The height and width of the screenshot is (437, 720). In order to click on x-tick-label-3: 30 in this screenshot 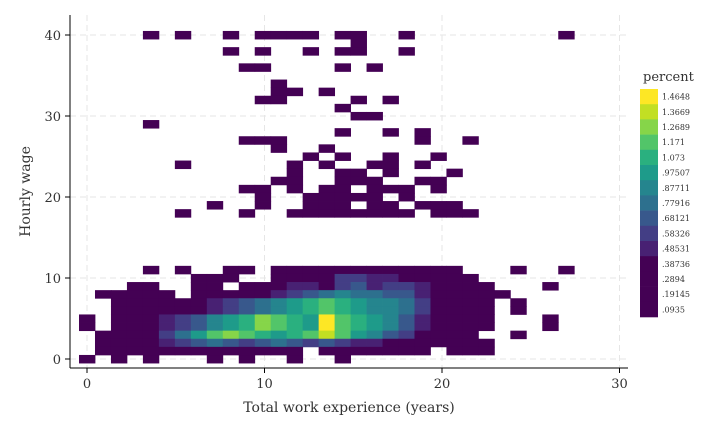, I will do `click(619, 384)`.